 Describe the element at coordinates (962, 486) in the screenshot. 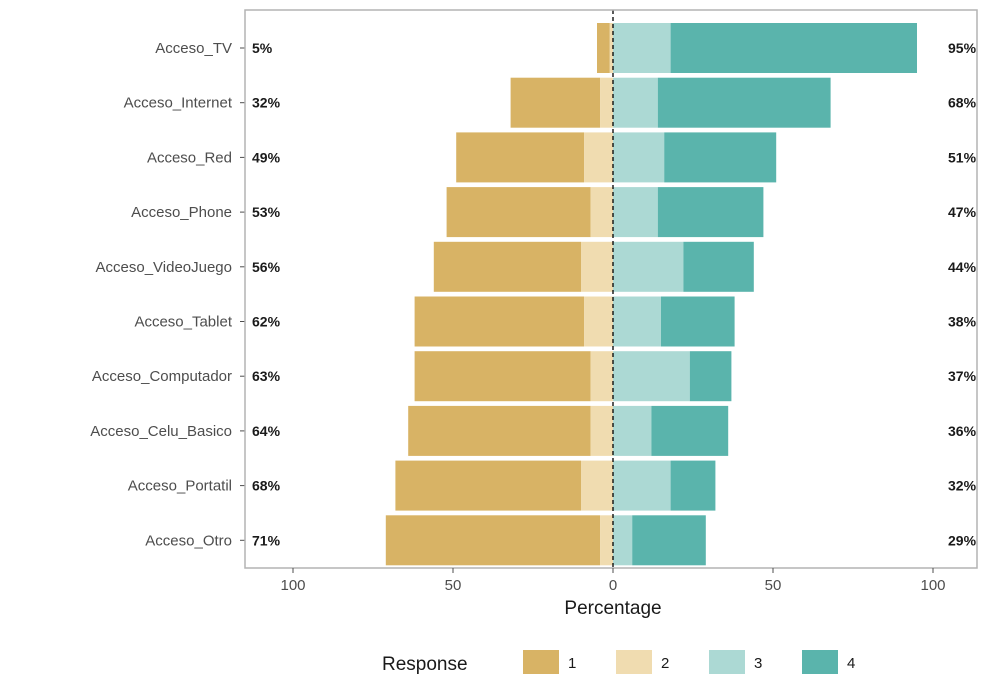

I see `right-percent-label: 32%` at that location.